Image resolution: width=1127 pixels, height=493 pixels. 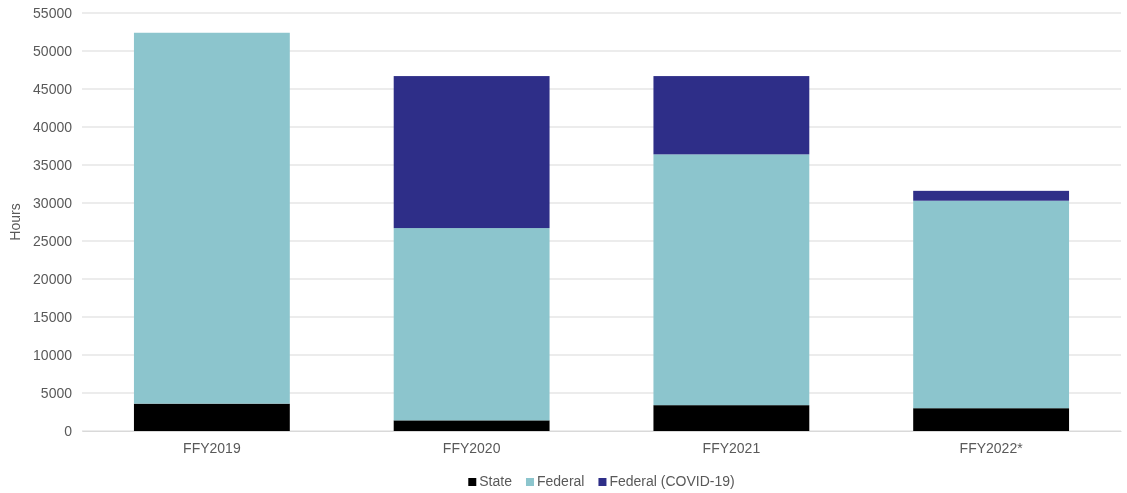 What do you see at coordinates (53, 12) in the screenshot?
I see `y-tick-label: 55000` at bounding box center [53, 12].